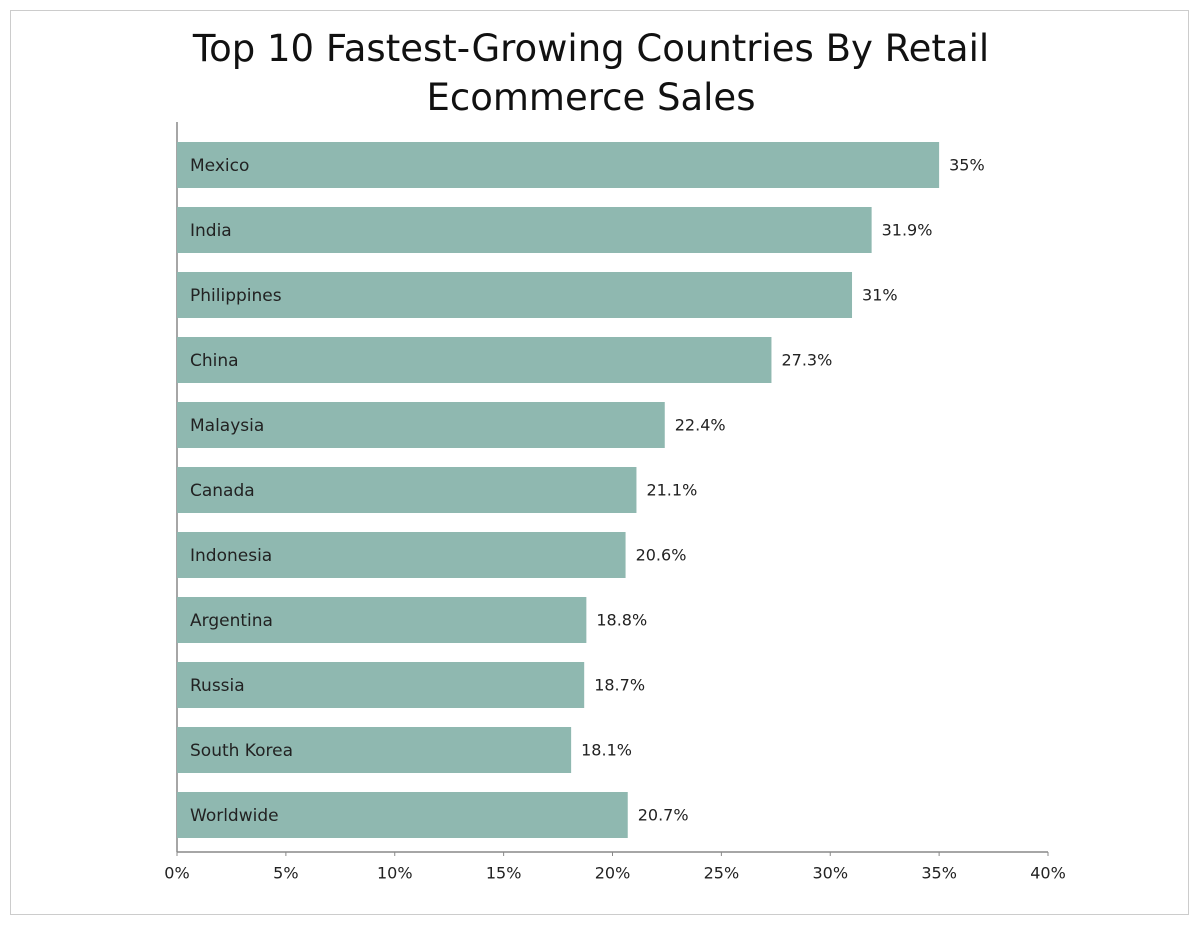  Describe the element at coordinates (967, 165) in the screenshot. I see `value-label: 35%` at that location.